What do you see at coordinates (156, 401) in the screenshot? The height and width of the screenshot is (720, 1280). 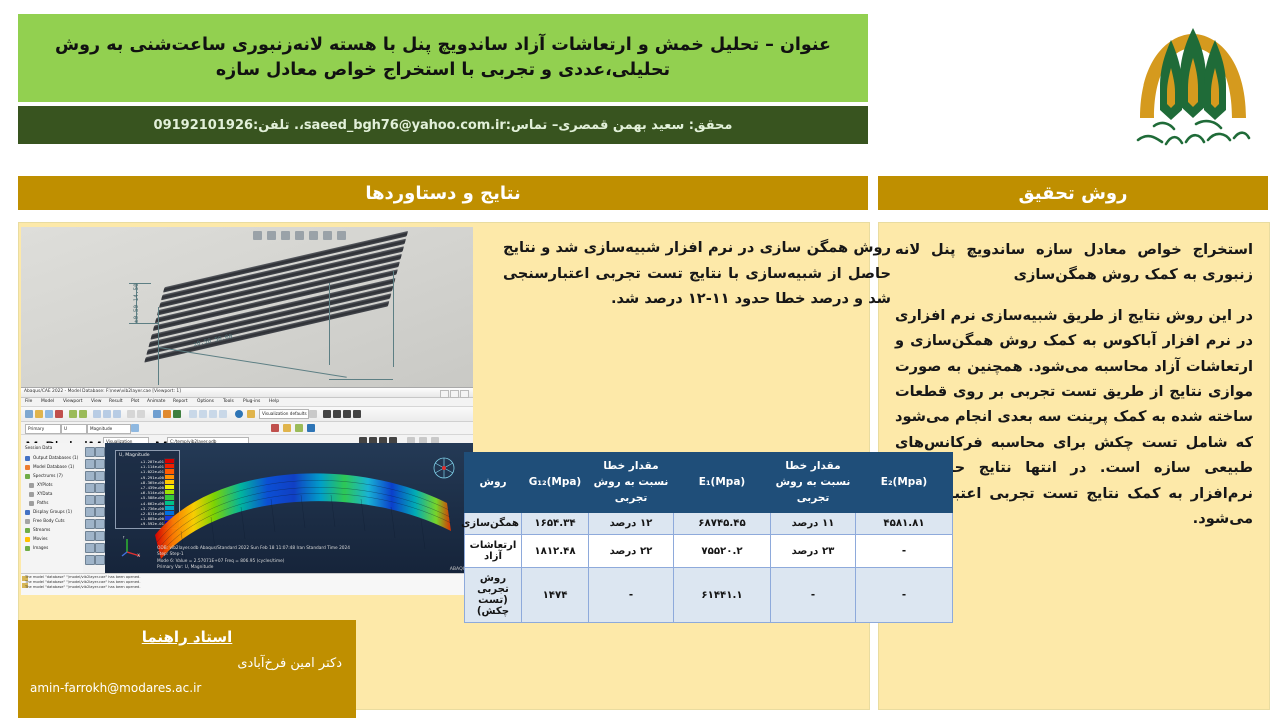 I see `menu-item-animate: Animate` at bounding box center [156, 401].